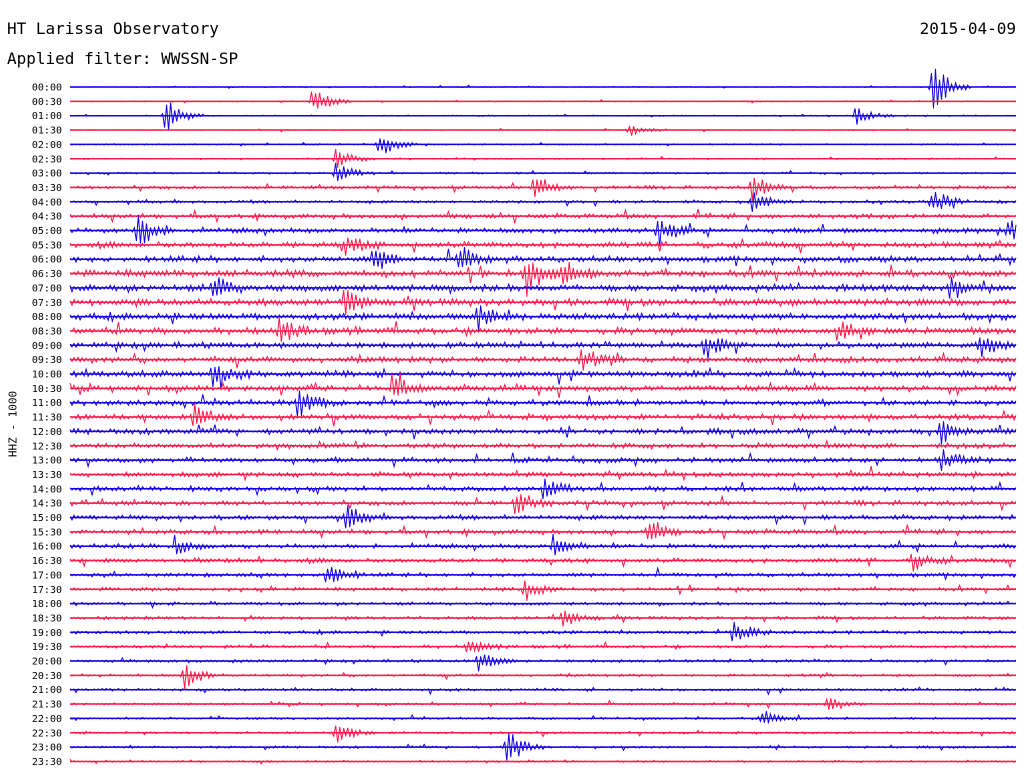  What do you see at coordinates (543, 677) in the screenshot?
I see `trace-2030` at bounding box center [543, 677].